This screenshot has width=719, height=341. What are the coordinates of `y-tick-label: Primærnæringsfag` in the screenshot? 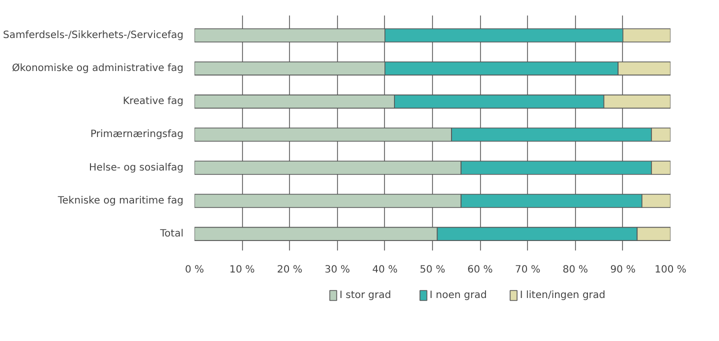 It's located at (137, 134).